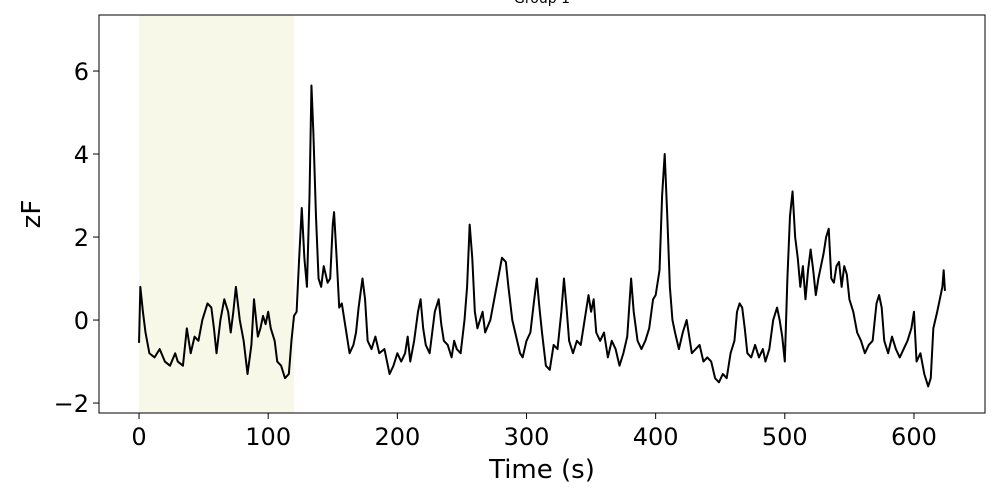 This screenshot has height=504, width=1000. What do you see at coordinates (71, 404) in the screenshot?
I see `y-tick-label: −2` at bounding box center [71, 404].